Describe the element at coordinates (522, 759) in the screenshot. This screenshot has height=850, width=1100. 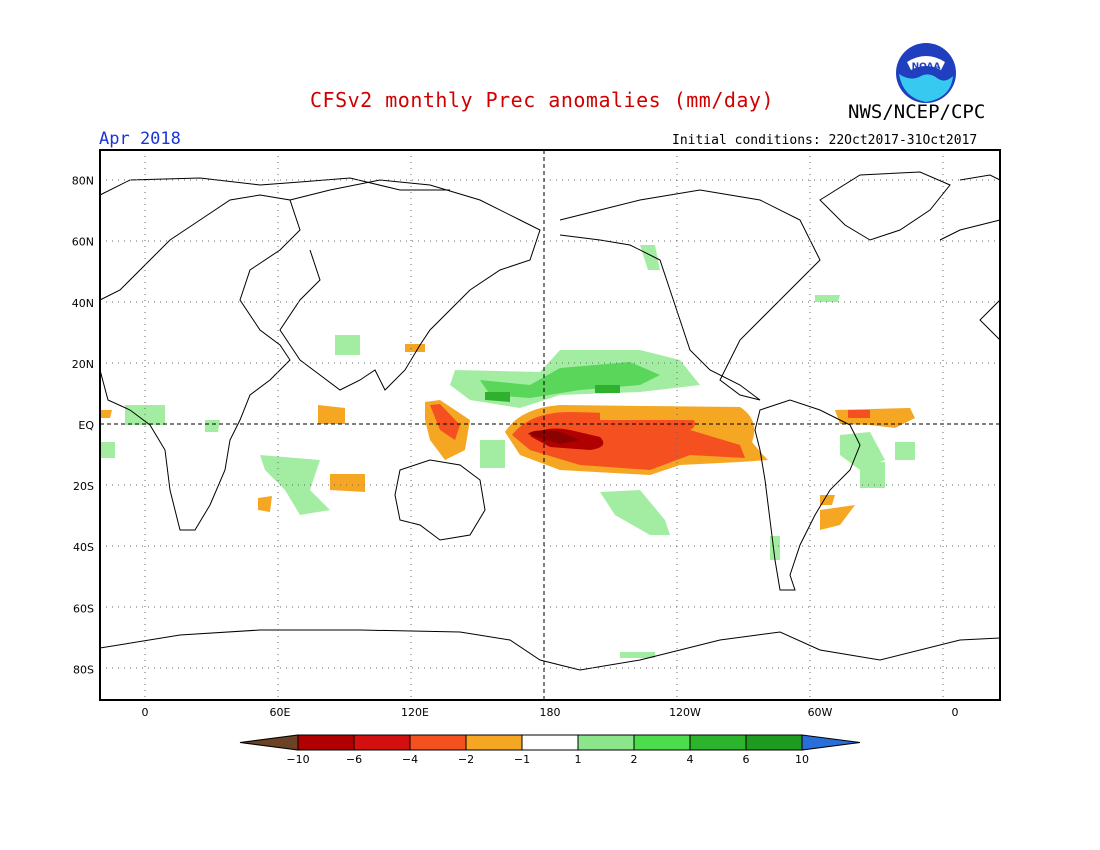
I see `colorbar-label: −1` at that location.